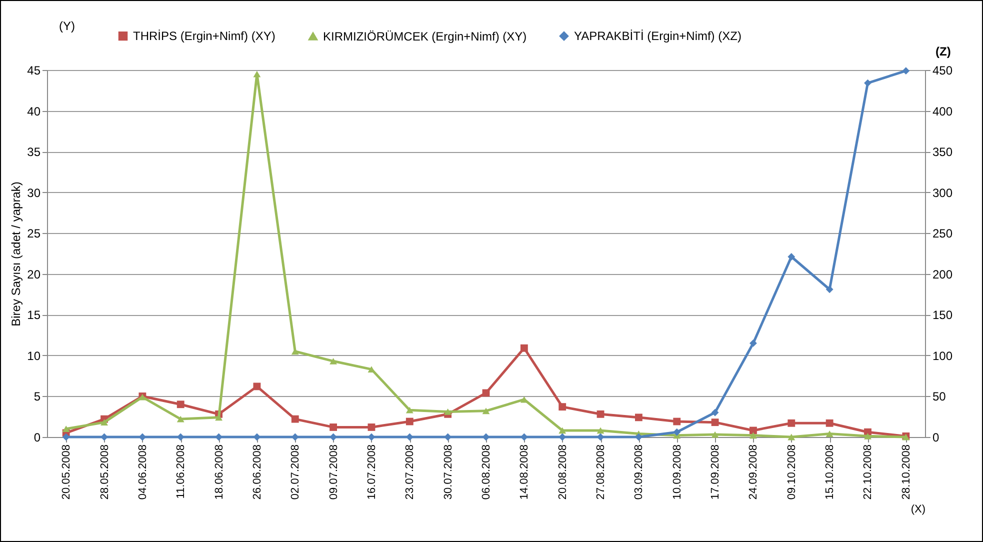  What do you see at coordinates (34, 274) in the screenshot?
I see `y-tick-label: 20` at bounding box center [34, 274].